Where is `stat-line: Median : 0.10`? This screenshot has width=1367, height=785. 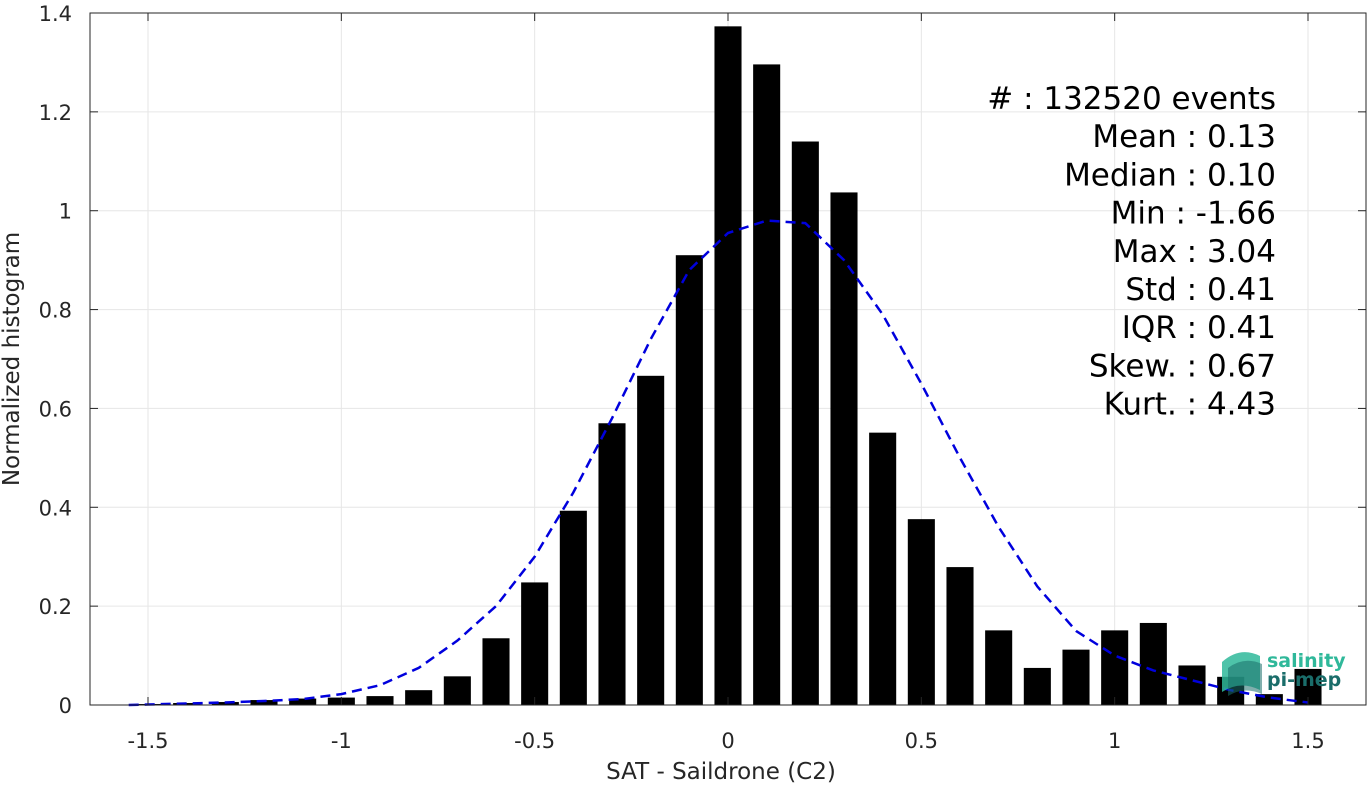
stat-line: Median : 0.10 is located at coordinates (1170, 175).